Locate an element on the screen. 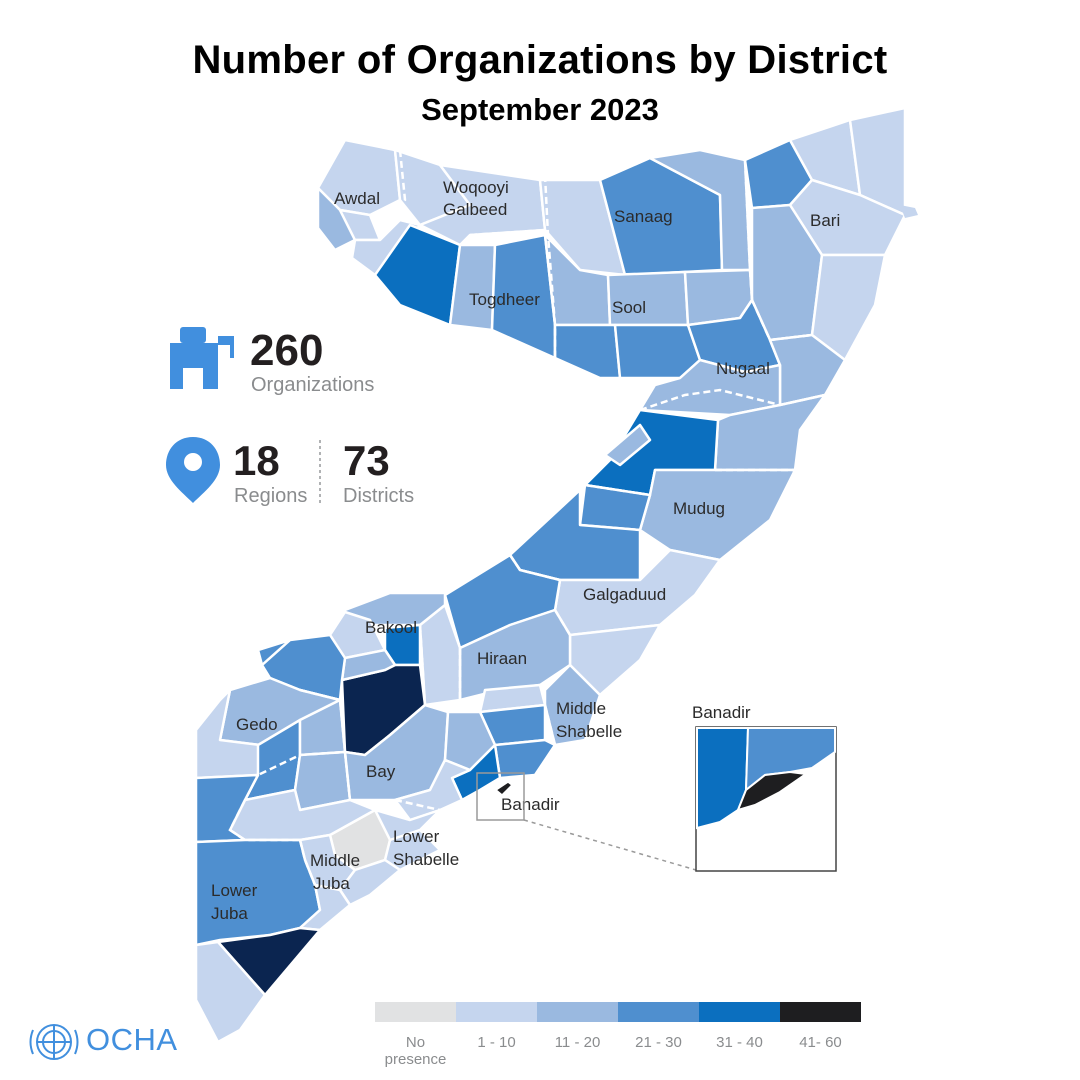 The width and height of the screenshot is (1080, 1080). organizations-count: 260 is located at coordinates (287, 350).